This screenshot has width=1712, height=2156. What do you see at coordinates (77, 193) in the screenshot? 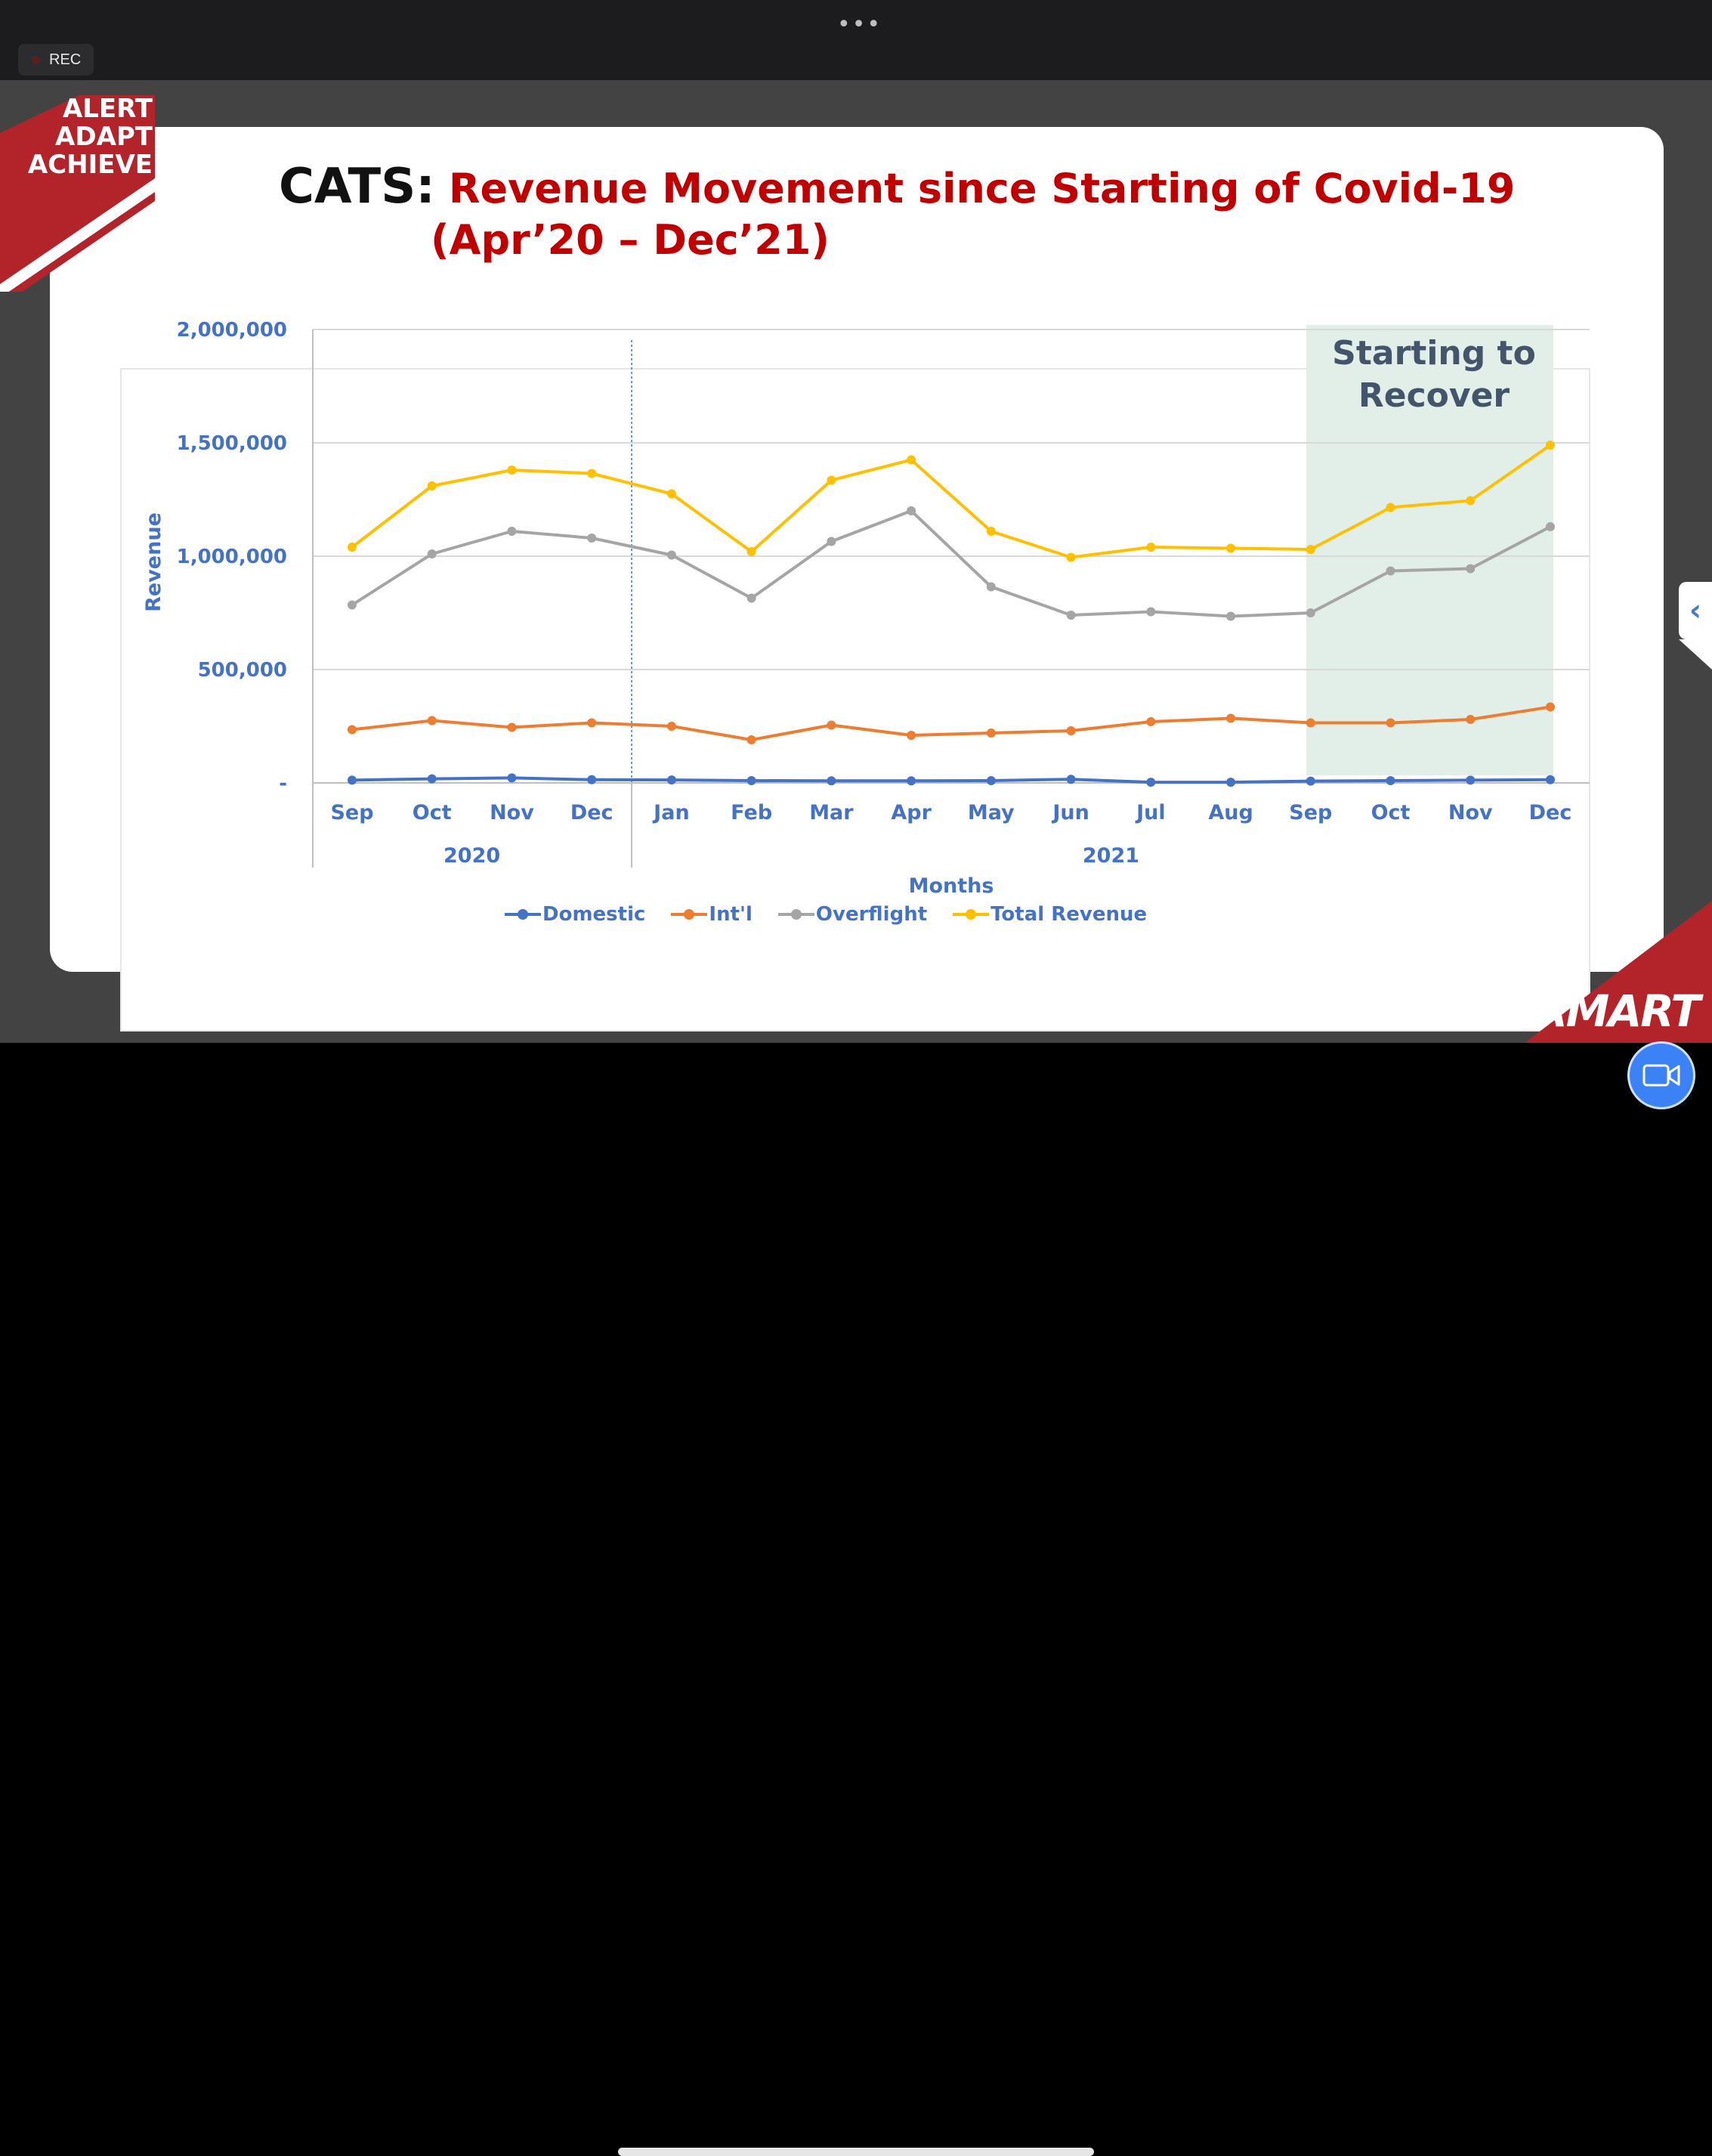
I see `banner-red-ribbon` at bounding box center [77, 193].